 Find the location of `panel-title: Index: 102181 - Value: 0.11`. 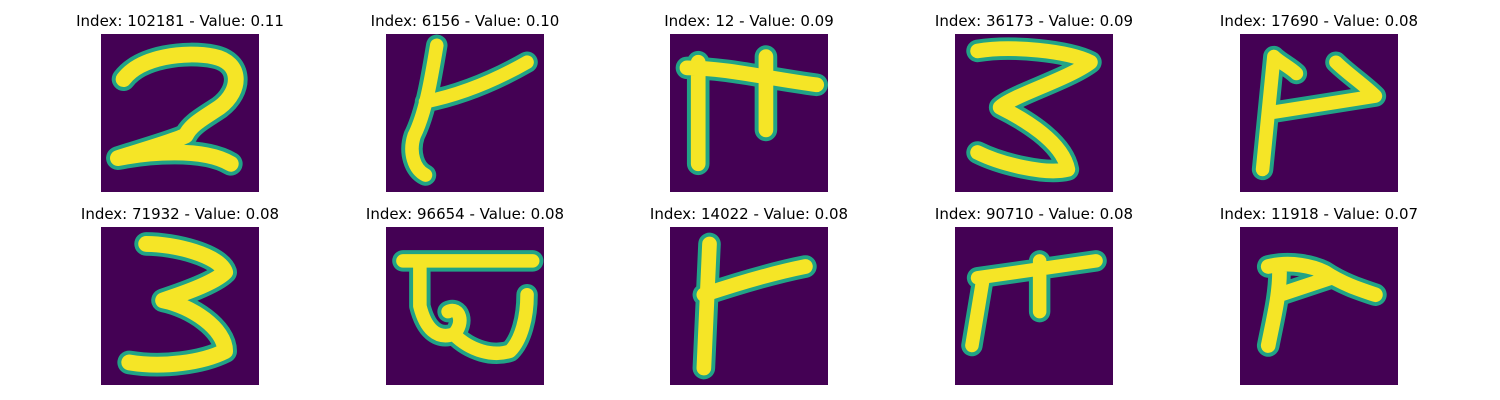

panel-title: Index: 102181 - Value: 0.11 is located at coordinates (180, 21).